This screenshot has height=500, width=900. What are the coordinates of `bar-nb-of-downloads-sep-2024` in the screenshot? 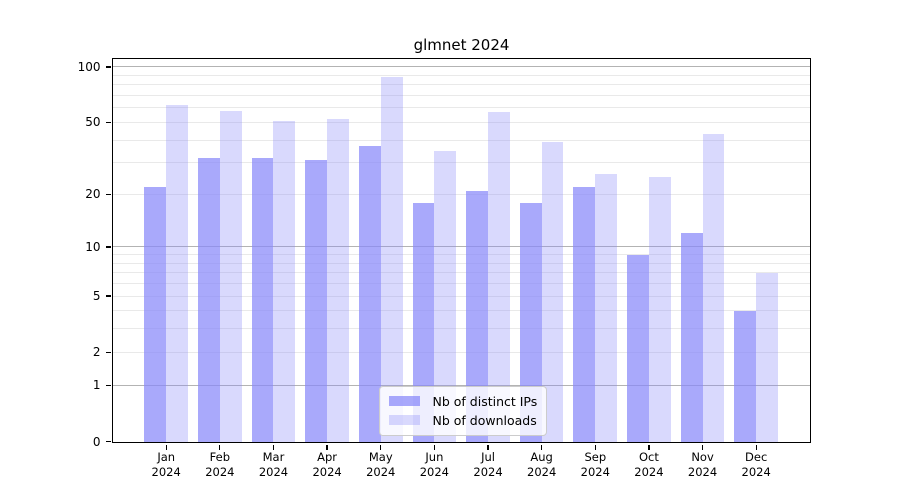 It's located at (606, 307).